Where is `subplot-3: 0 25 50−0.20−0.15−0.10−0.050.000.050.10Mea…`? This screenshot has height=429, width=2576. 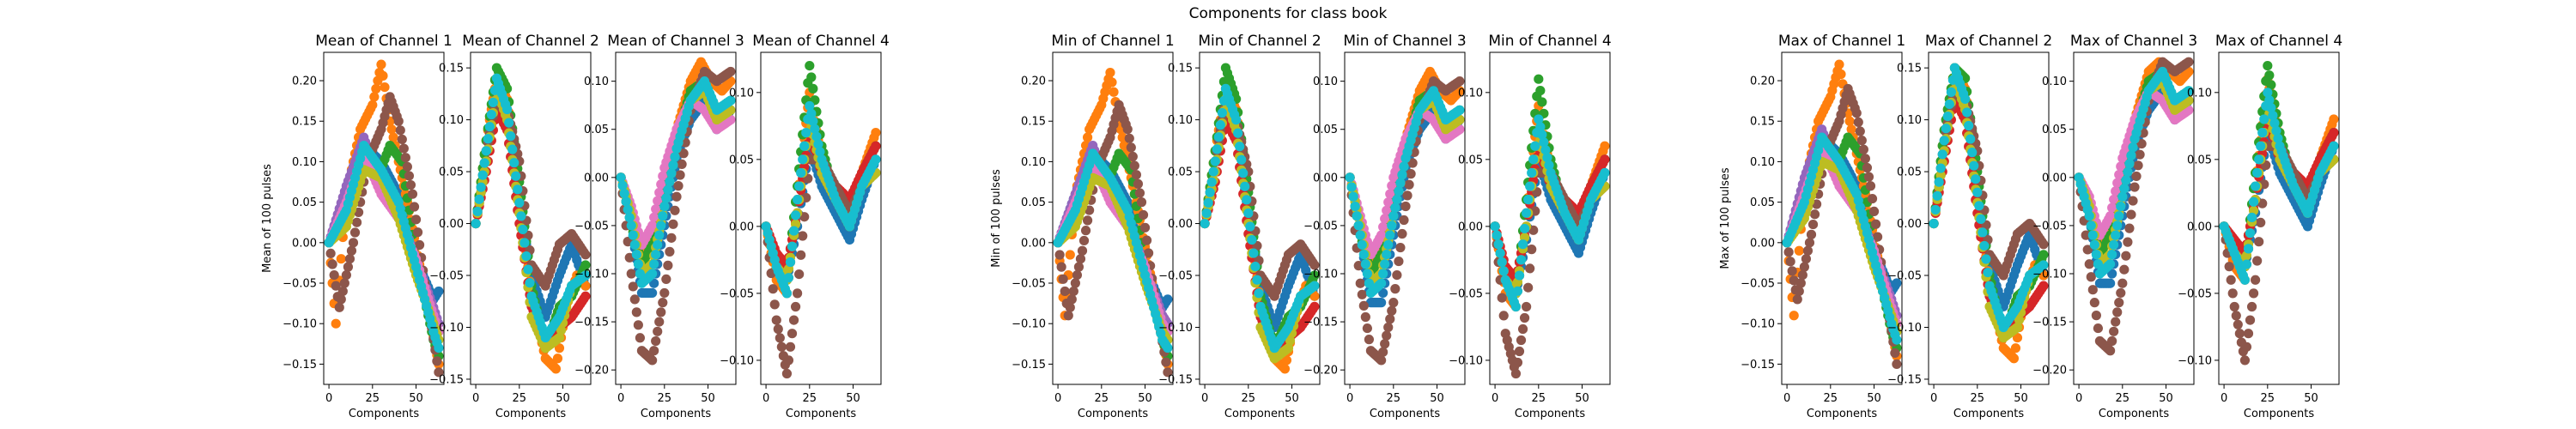 subplot-3: 0 25 50−0.20−0.15−0.10−0.050.000.050.10Mea… is located at coordinates (659, 226).